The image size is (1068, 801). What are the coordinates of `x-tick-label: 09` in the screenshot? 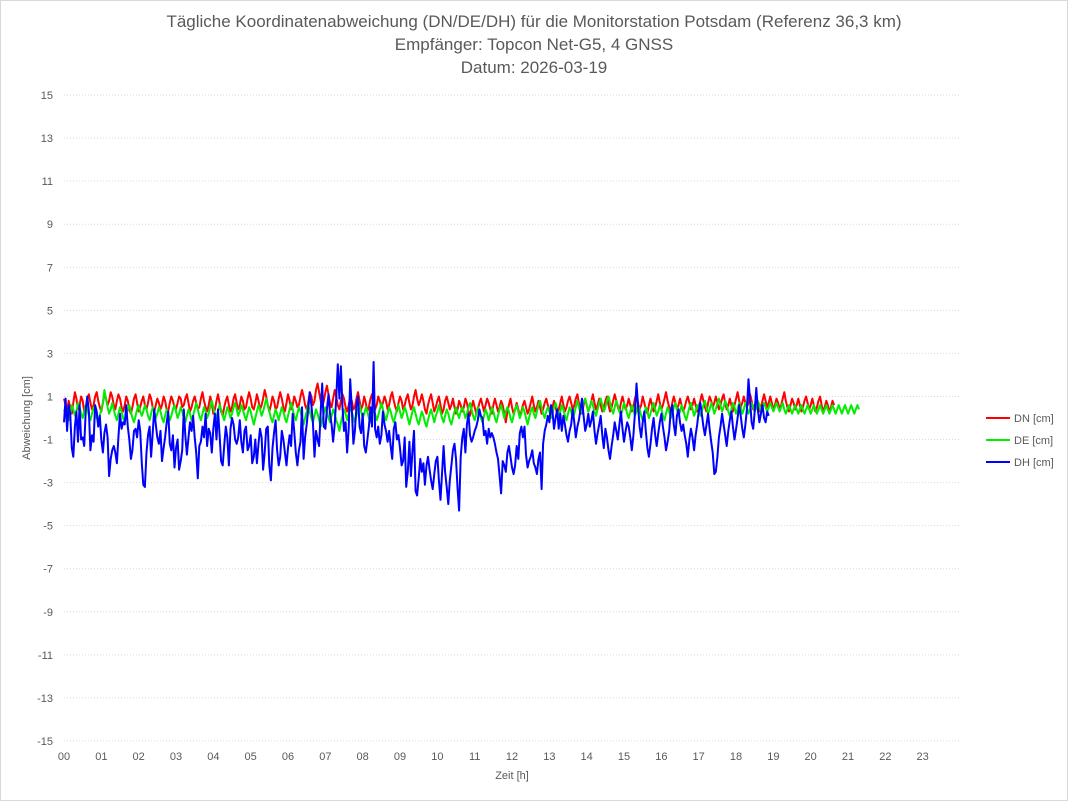 It's located at (400, 757).